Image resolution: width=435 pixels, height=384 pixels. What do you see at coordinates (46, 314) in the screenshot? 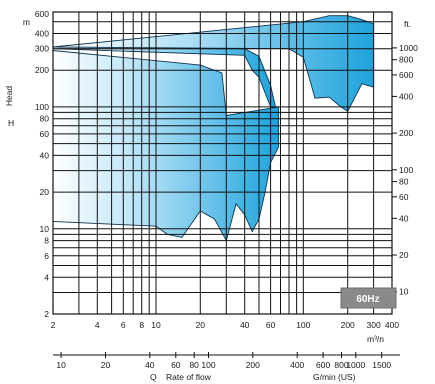
I see `y-tick-label: 2` at bounding box center [46, 314].